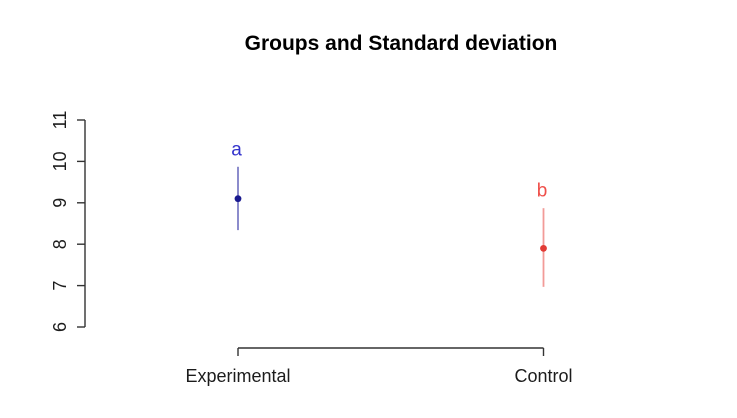 The image size is (737, 418). I want to click on y-tick-label: 7, so click(60, 286).